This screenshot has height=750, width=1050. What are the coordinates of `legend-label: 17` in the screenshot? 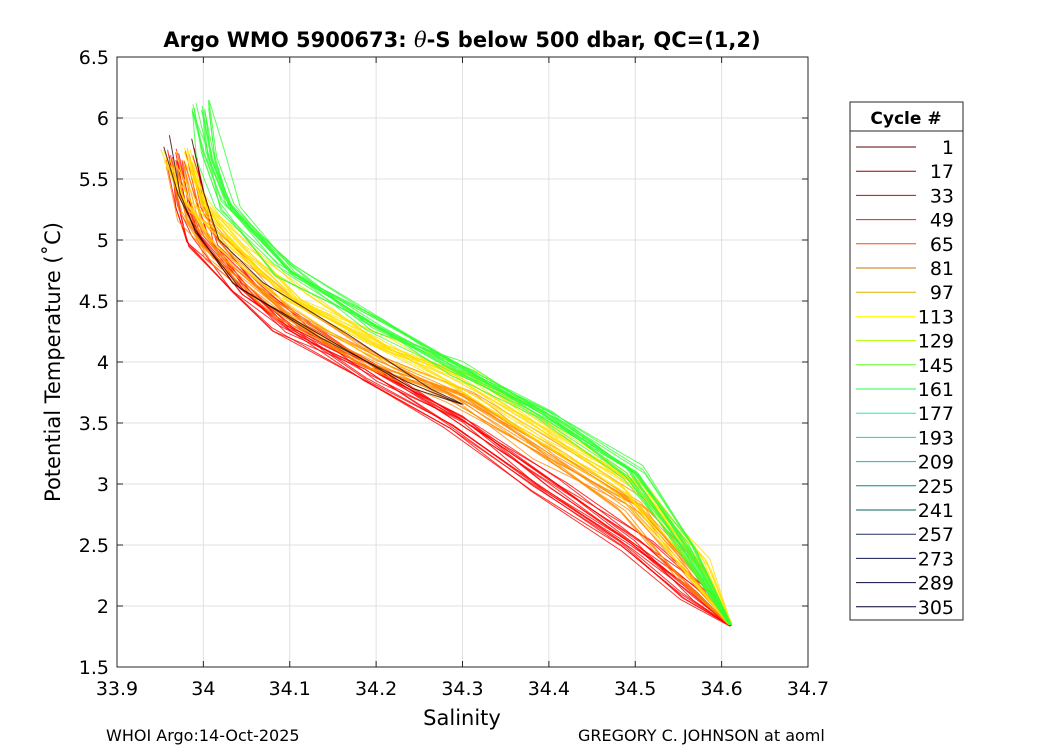 It's located at (942, 172).